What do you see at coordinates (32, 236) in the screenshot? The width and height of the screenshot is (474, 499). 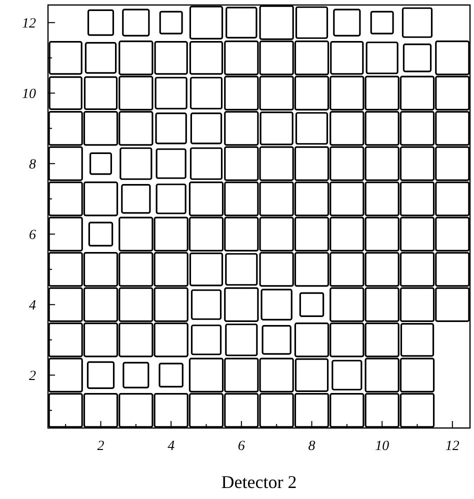 I see `y-tick-label: 6` at bounding box center [32, 236].